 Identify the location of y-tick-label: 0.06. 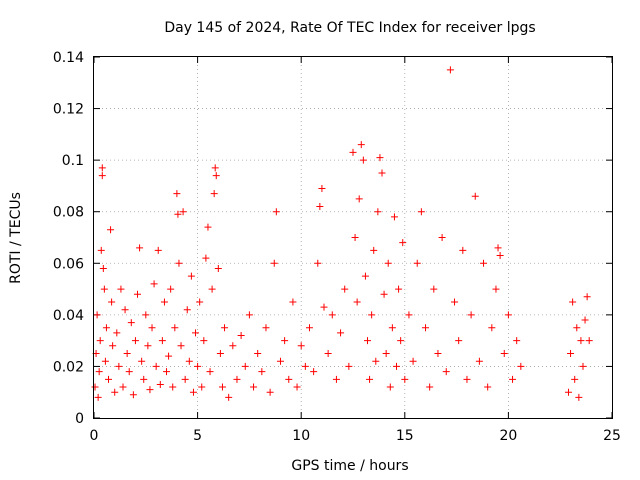
(68, 264).